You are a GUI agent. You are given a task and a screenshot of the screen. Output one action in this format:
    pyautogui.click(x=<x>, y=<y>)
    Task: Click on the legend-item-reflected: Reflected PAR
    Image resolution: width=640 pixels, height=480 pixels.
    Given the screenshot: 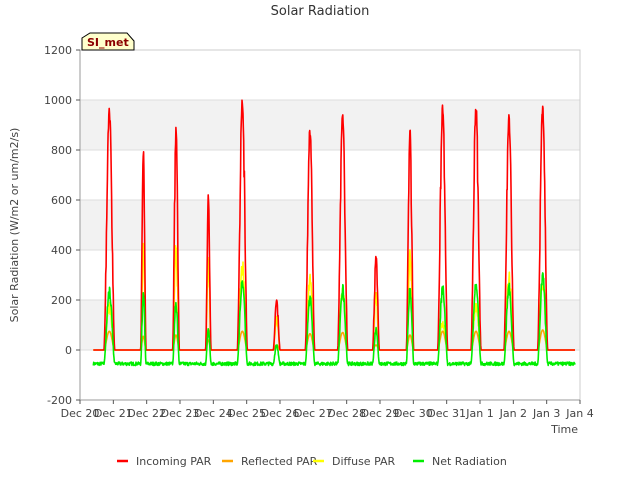 What is the action you would take?
    pyautogui.click(x=270, y=461)
    